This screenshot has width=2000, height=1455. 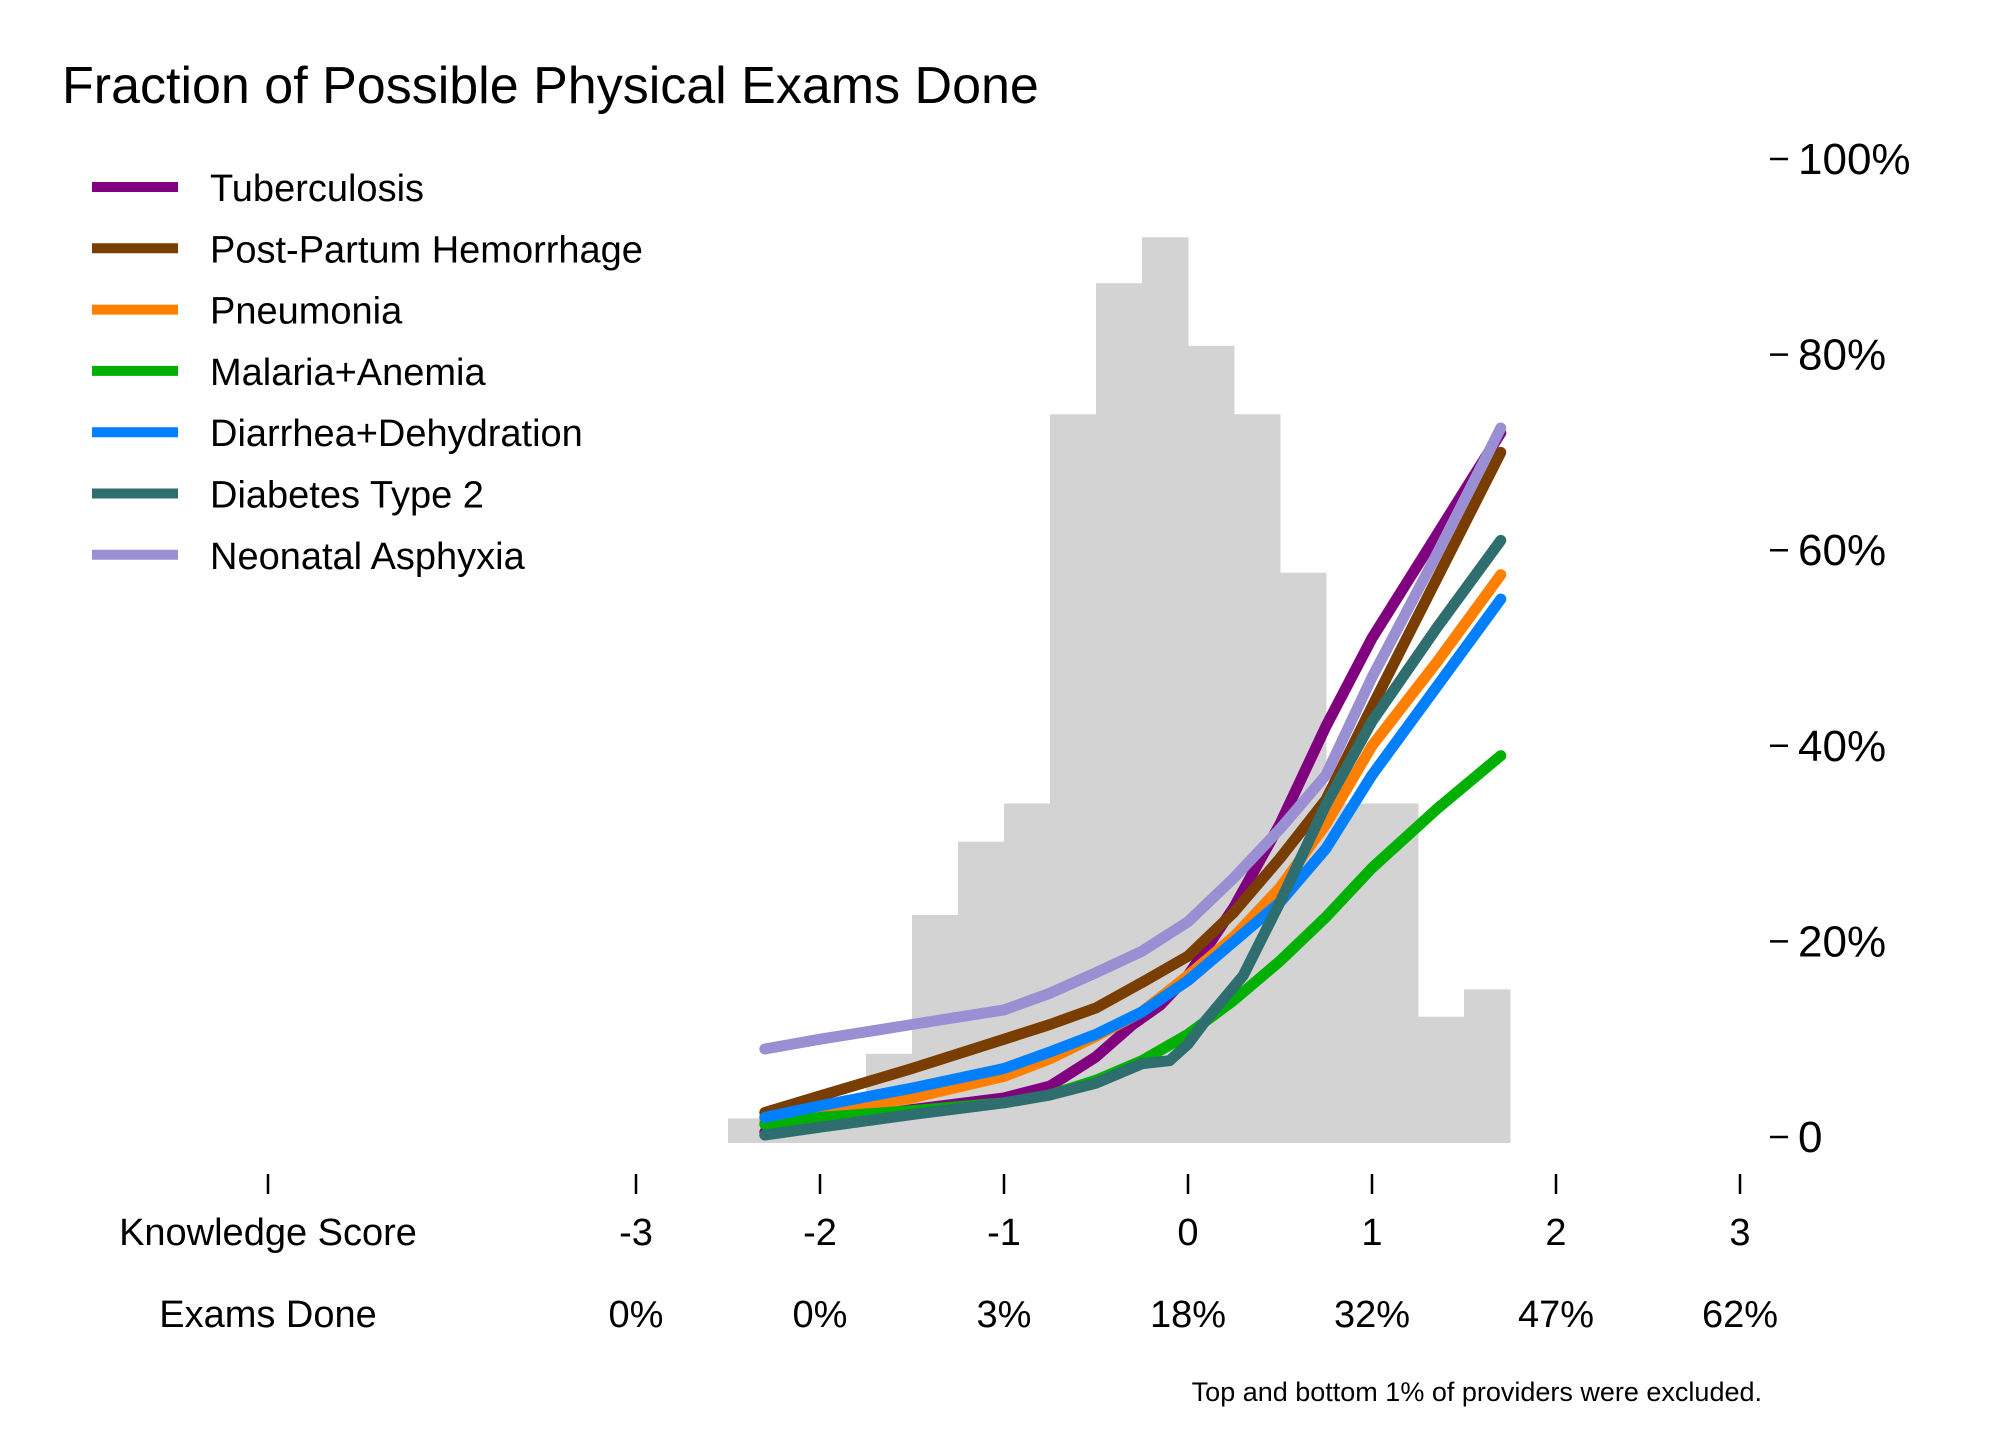 What do you see at coordinates (1004, 1315) in the screenshot?
I see `x-secondary-tick-label-2: 3%` at bounding box center [1004, 1315].